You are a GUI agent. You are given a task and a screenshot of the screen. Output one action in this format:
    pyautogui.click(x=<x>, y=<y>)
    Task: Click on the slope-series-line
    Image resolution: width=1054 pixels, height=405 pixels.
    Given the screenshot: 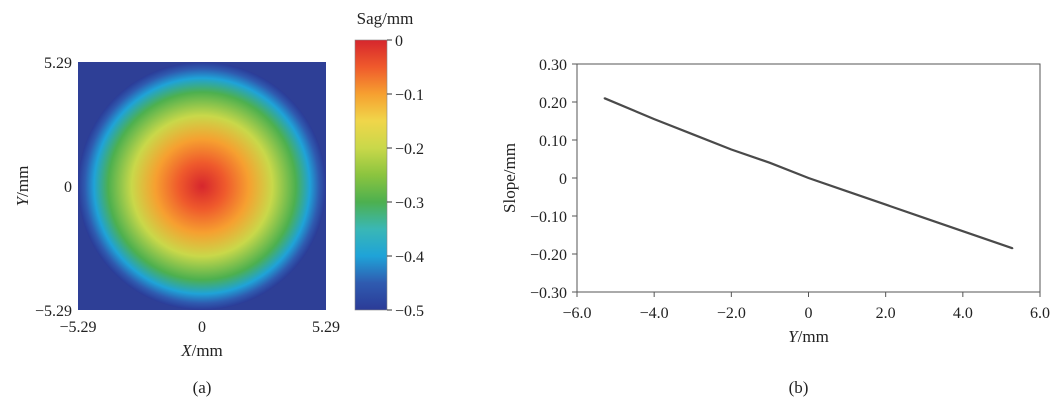 What is the action you would take?
    pyautogui.click(x=808, y=173)
    